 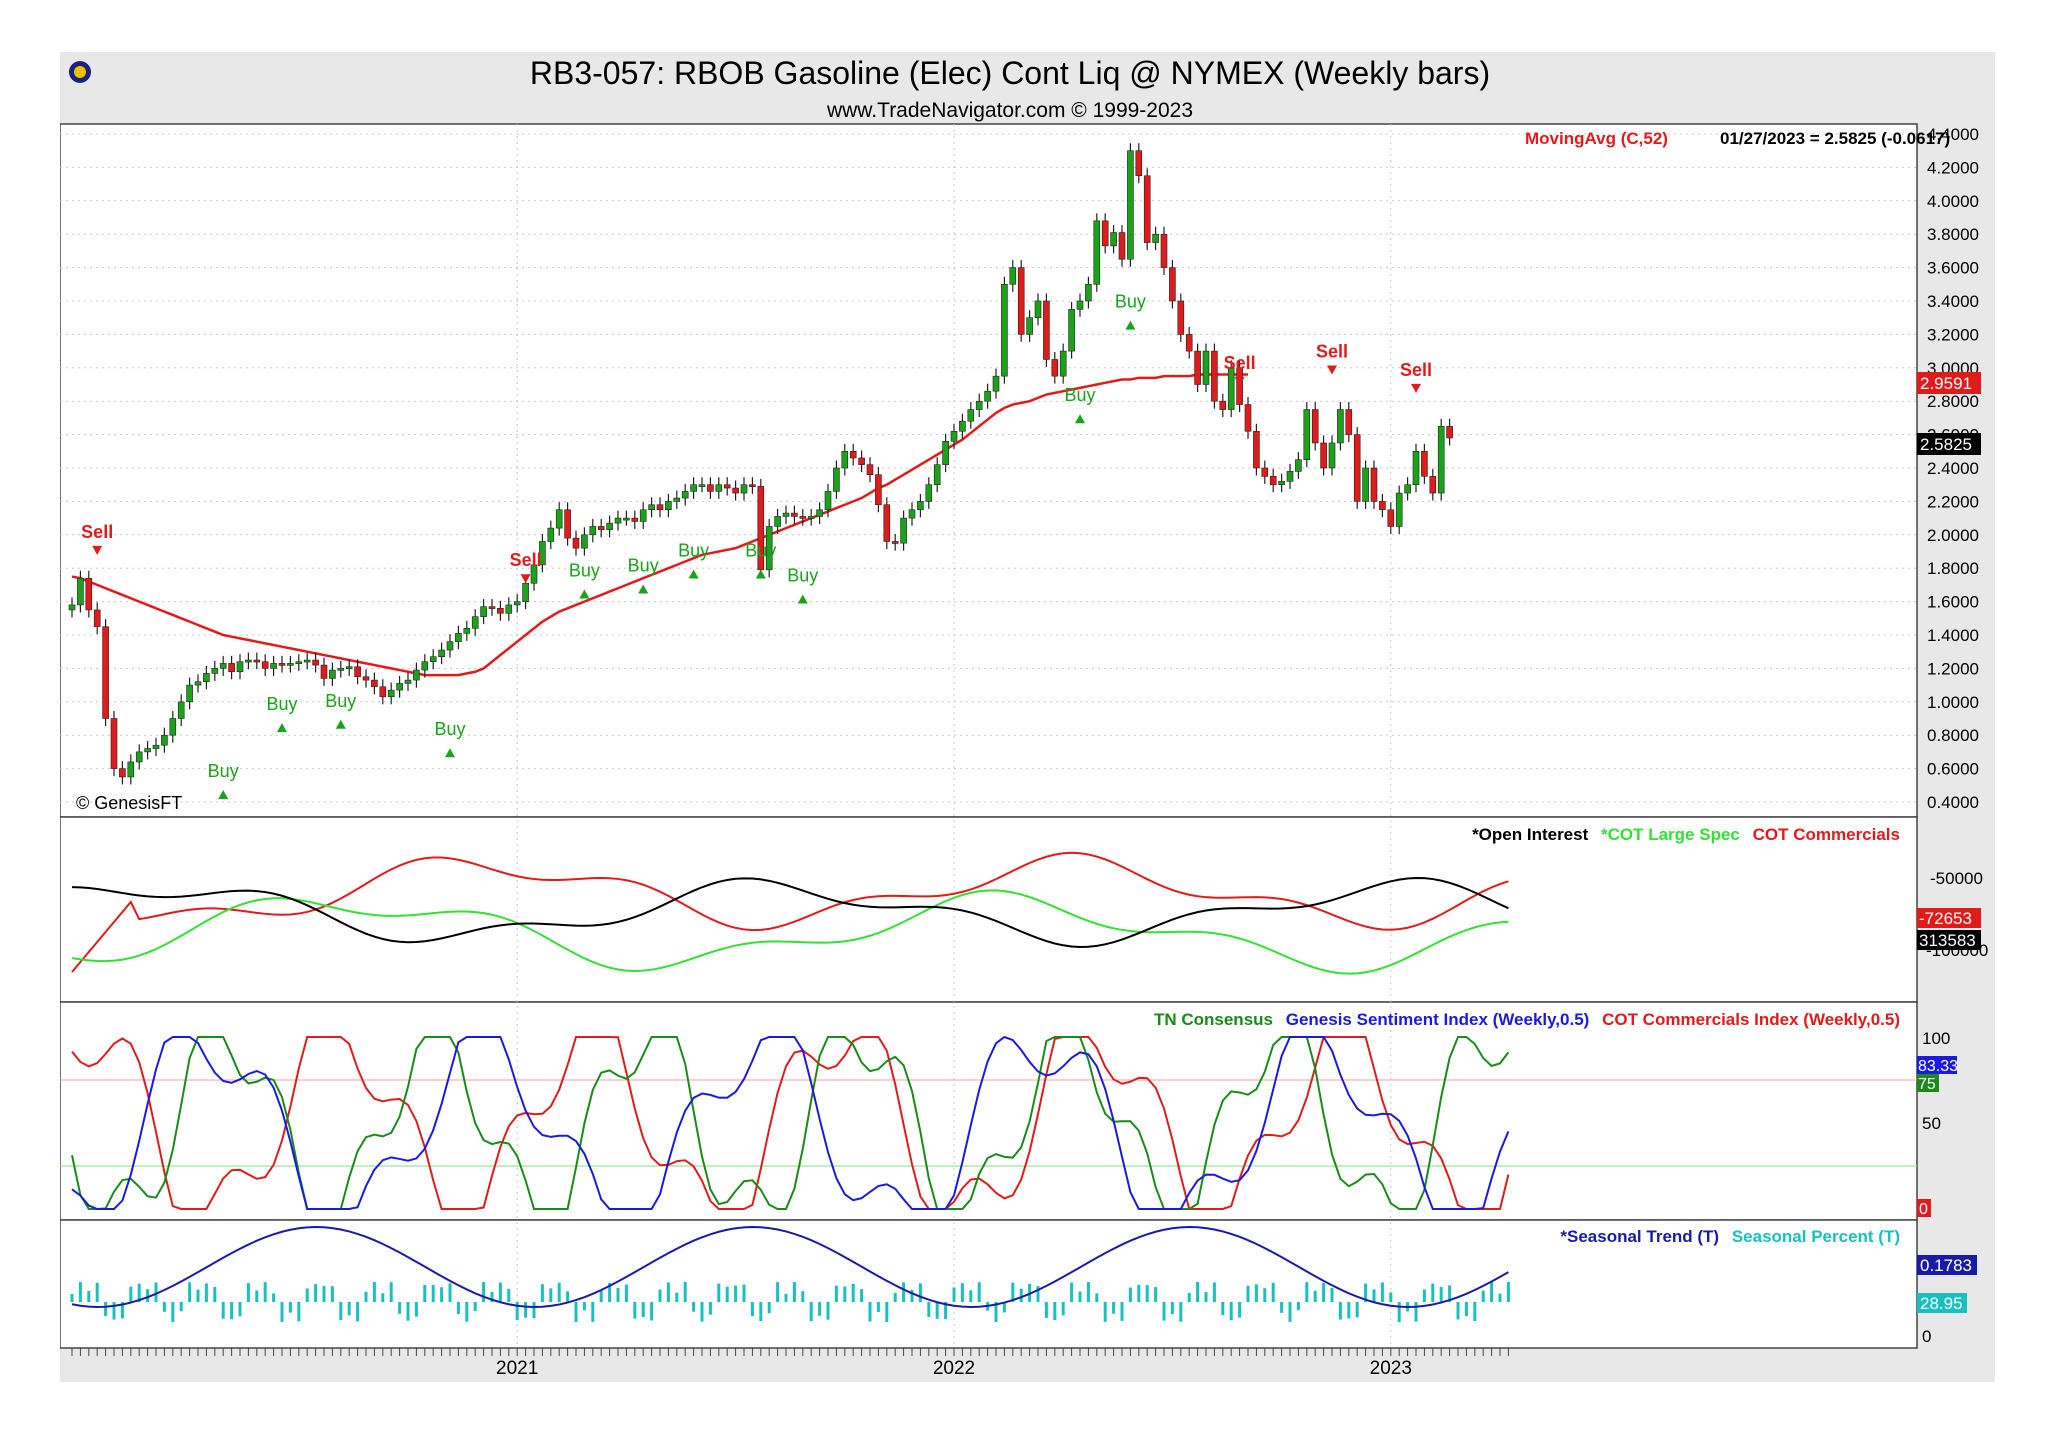 I want to click on price-tick-label: 0.4000, so click(x=1953, y=802).